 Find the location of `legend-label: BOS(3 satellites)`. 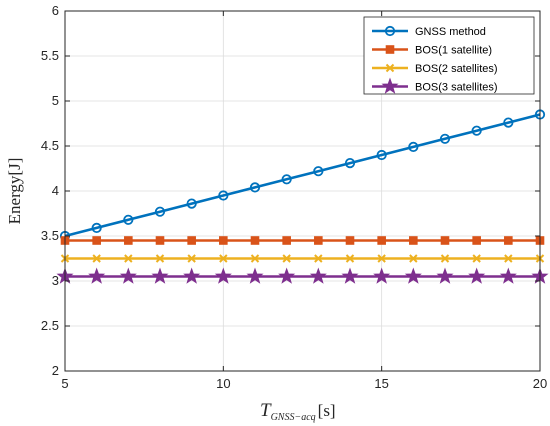

legend-label: BOS(3 satellites) is located at coordinates (456, 88).